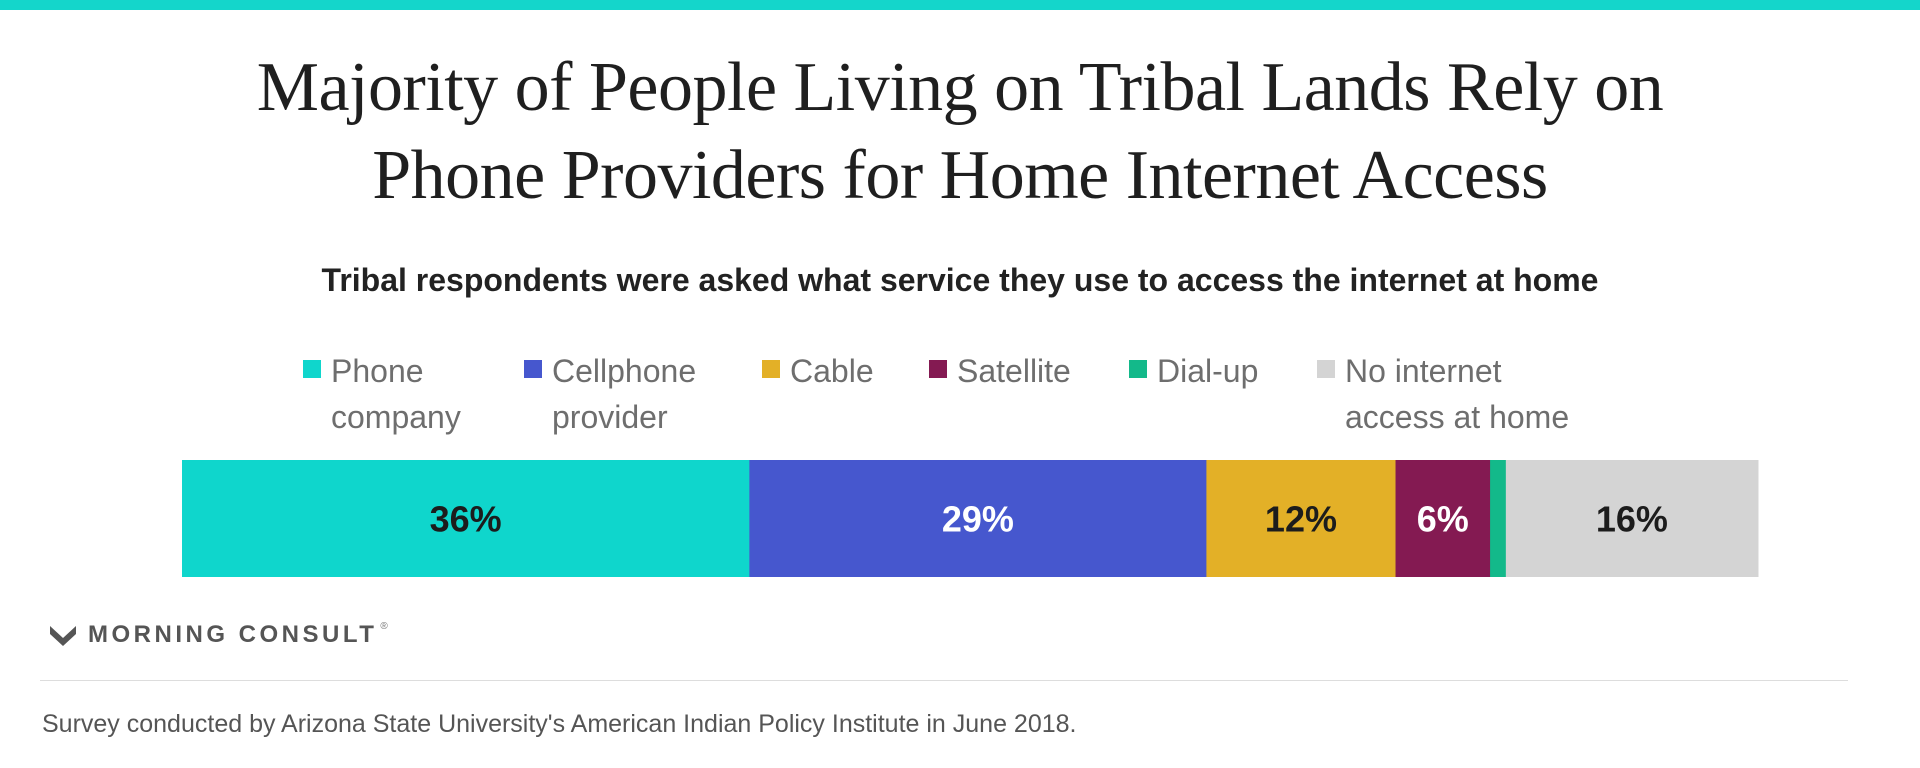 The image size is (1920, 768). What do you see at coordinates (960, 5) in the screenshot?
I see `top-accent-bar` at bounding box center [960, 5].